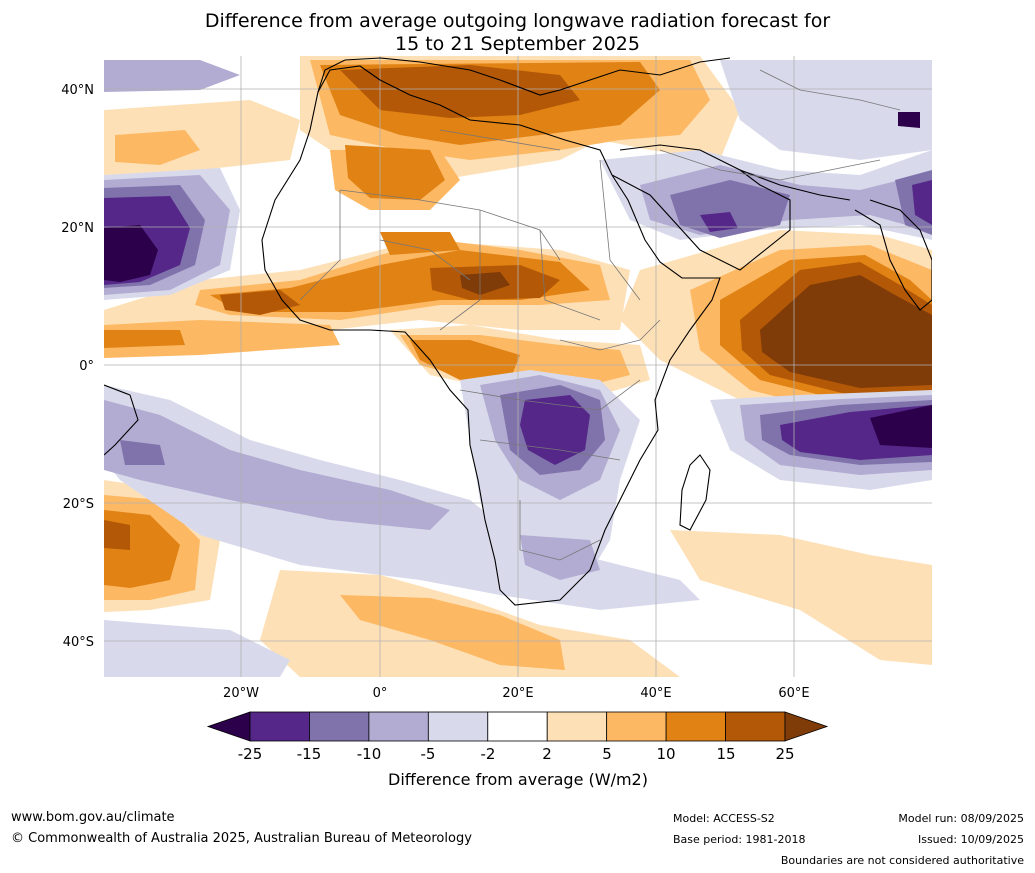 The height and width of the screenshot is (873, 1035). I want to click on lat-tick-label: 40°N, so click(77, 90).